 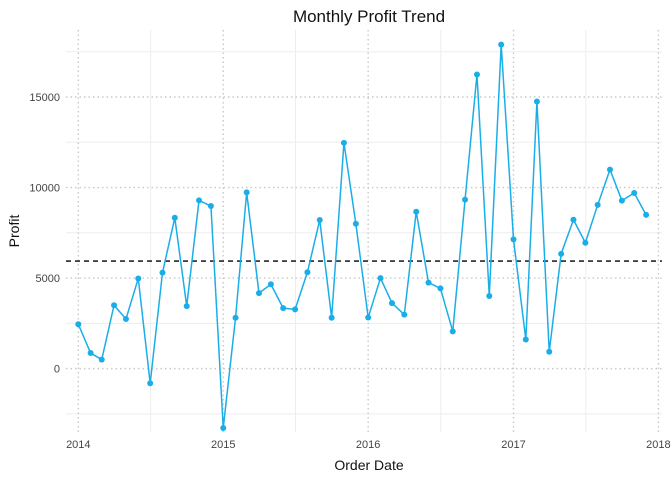 What do you see at coordinates (223, 445) in the screenshot?
I see `x-tick-label: 2015` at bounding box center [223, 445].